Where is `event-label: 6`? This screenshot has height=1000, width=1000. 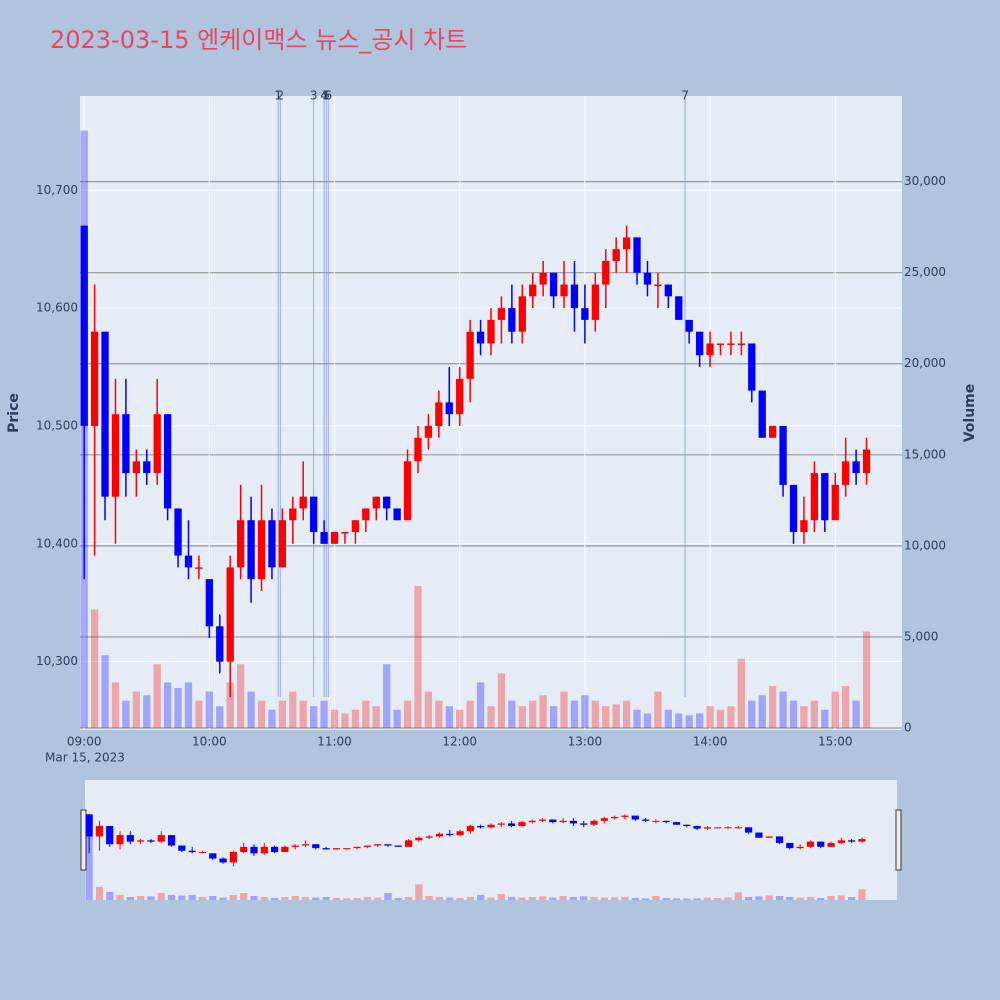 event-label: 6 is located at coordinates (328, 96).